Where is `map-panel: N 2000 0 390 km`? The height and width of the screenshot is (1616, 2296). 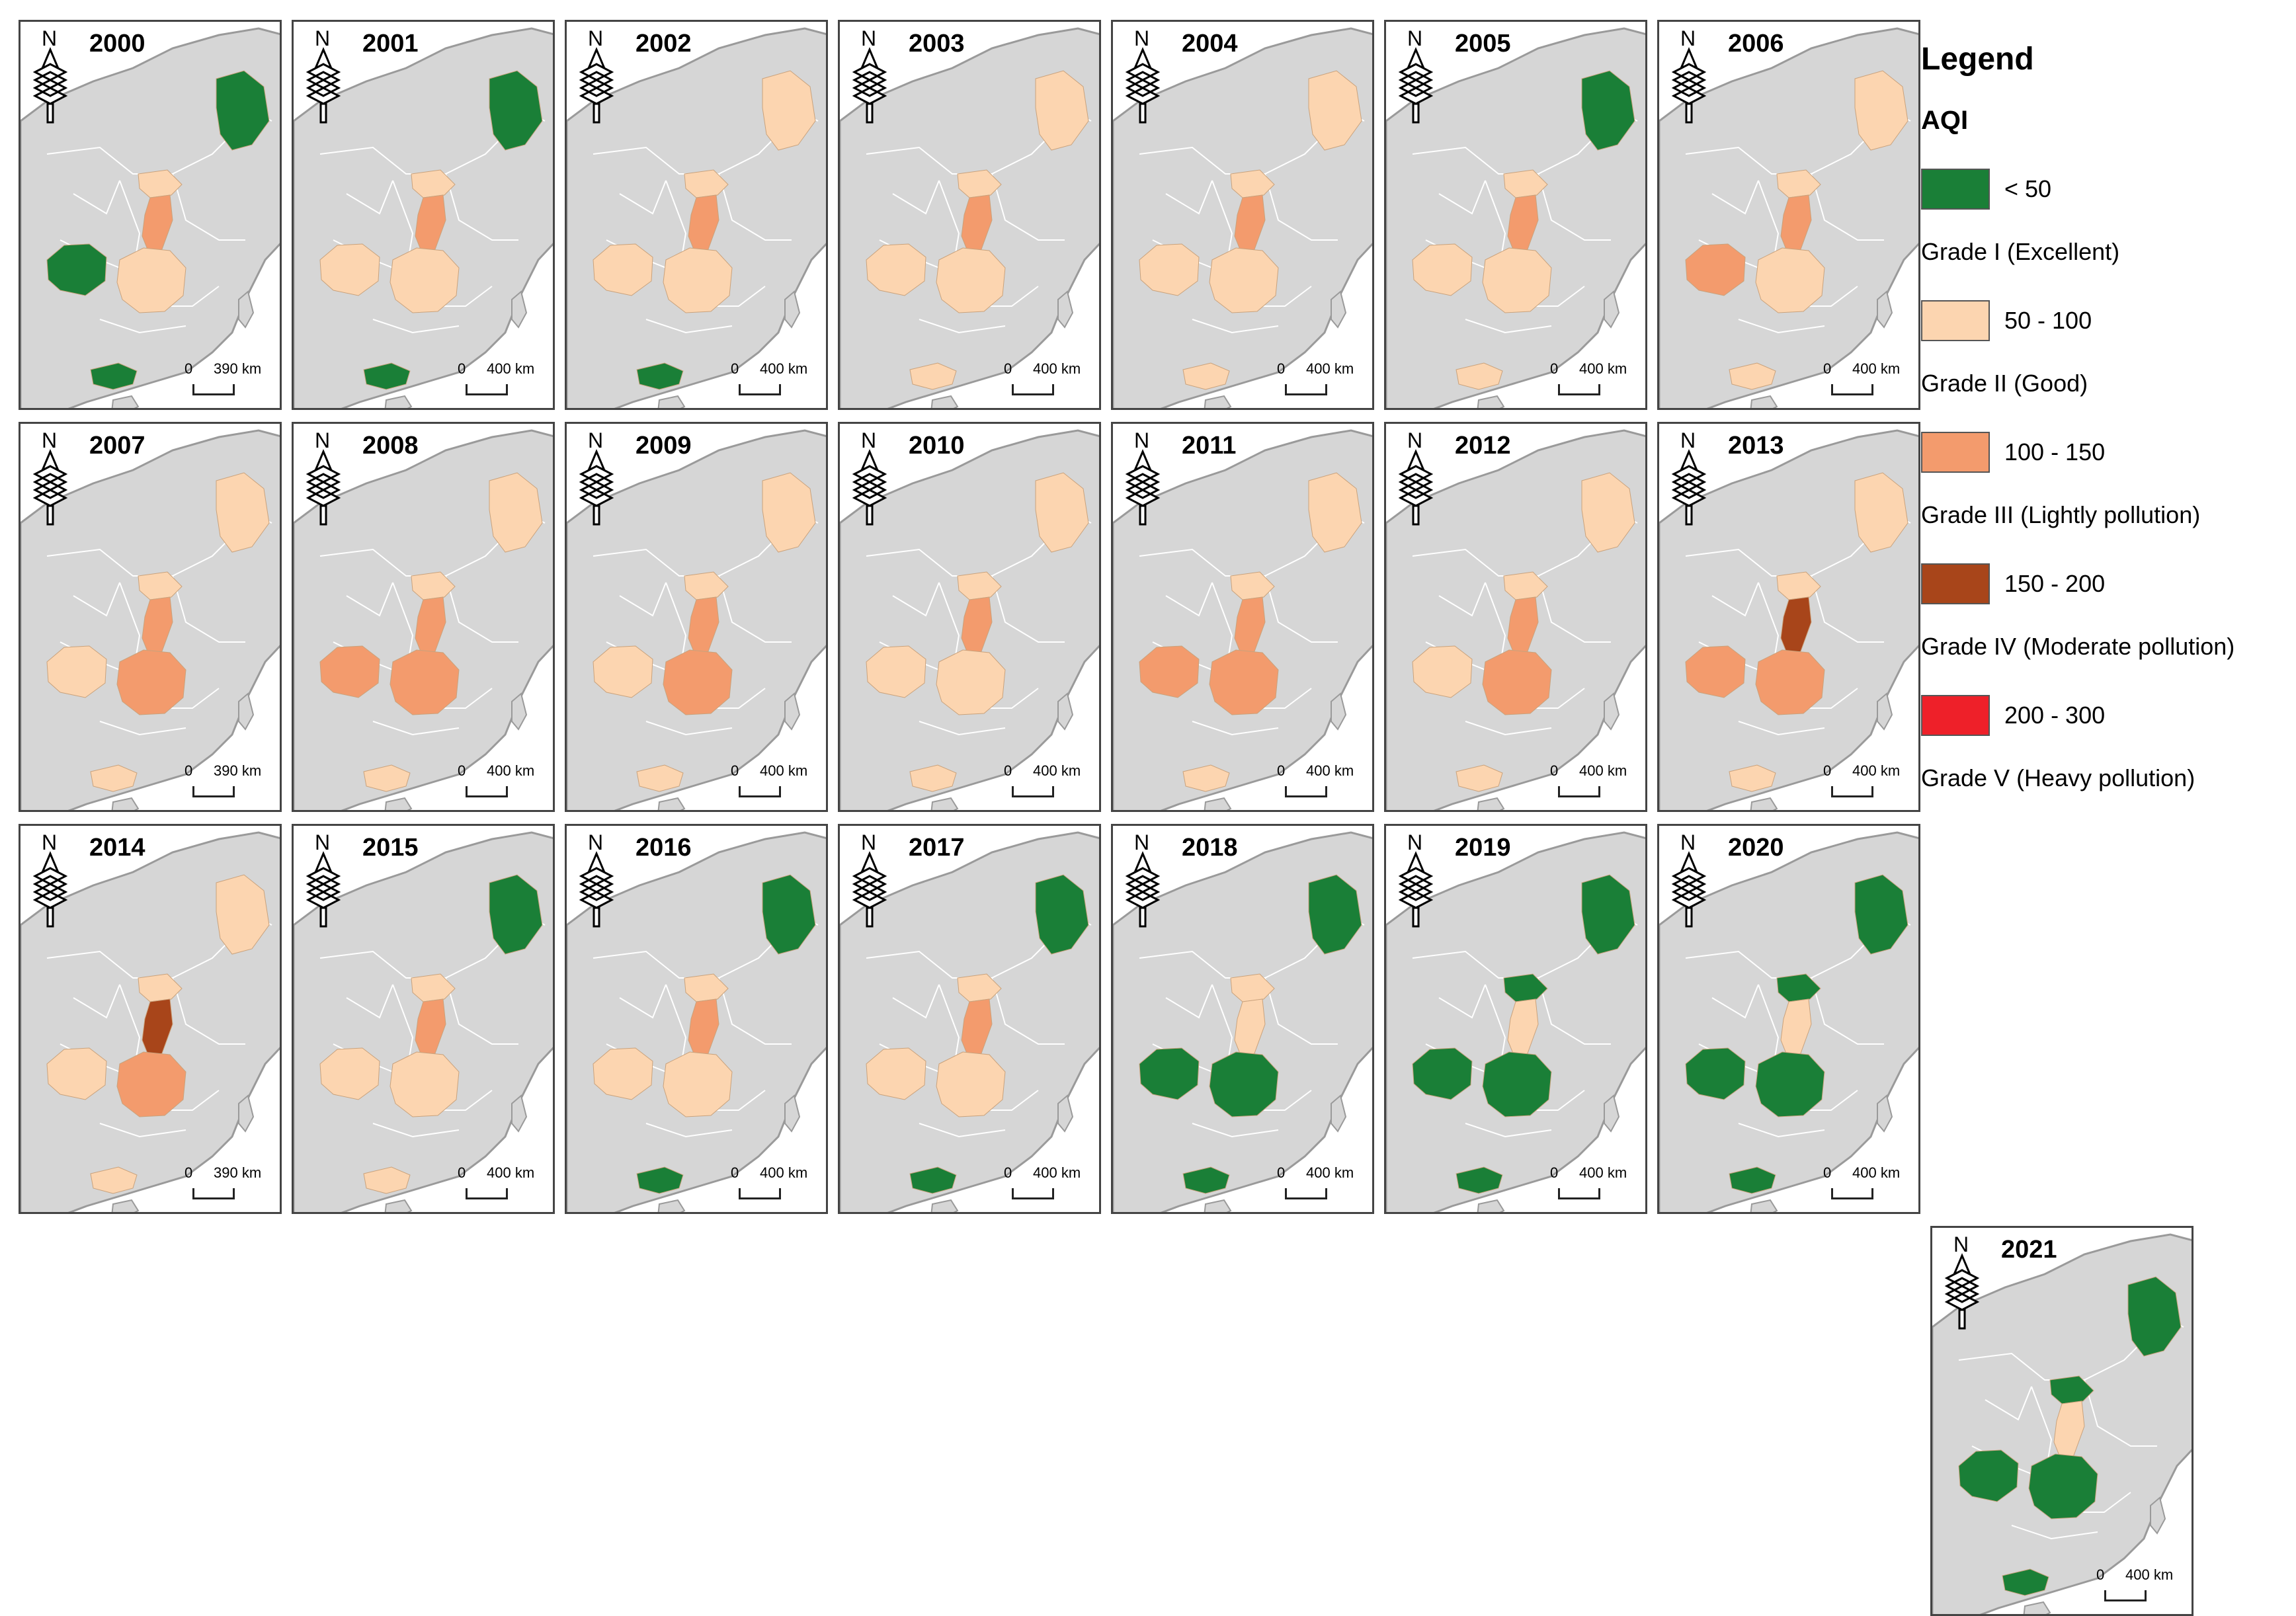 map-panel: N 2000 0 390 km is located at coordinates (150, 215).